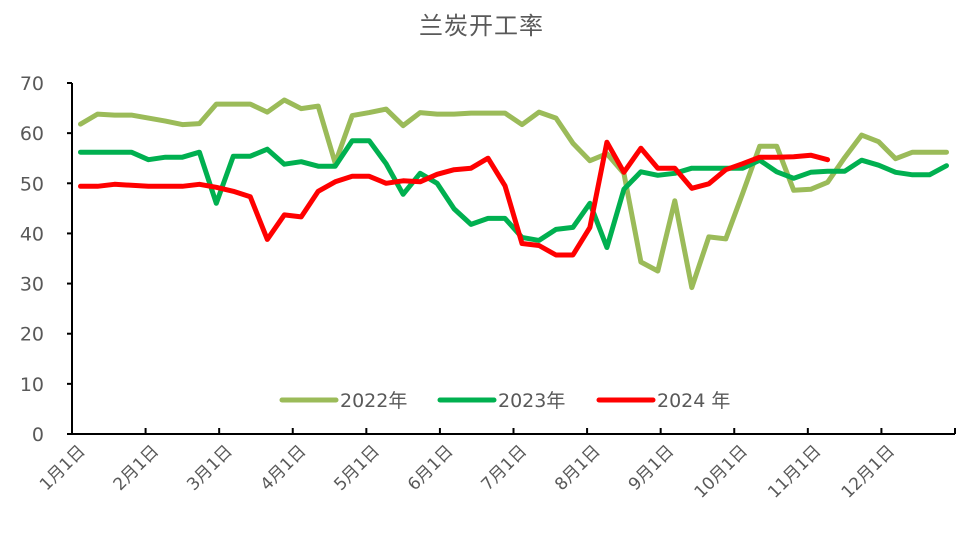  What do you see at coordinates (504, 467) in the screenshot?
I see `x-tick-label: 7月1日` at bounding box center [504, 467].